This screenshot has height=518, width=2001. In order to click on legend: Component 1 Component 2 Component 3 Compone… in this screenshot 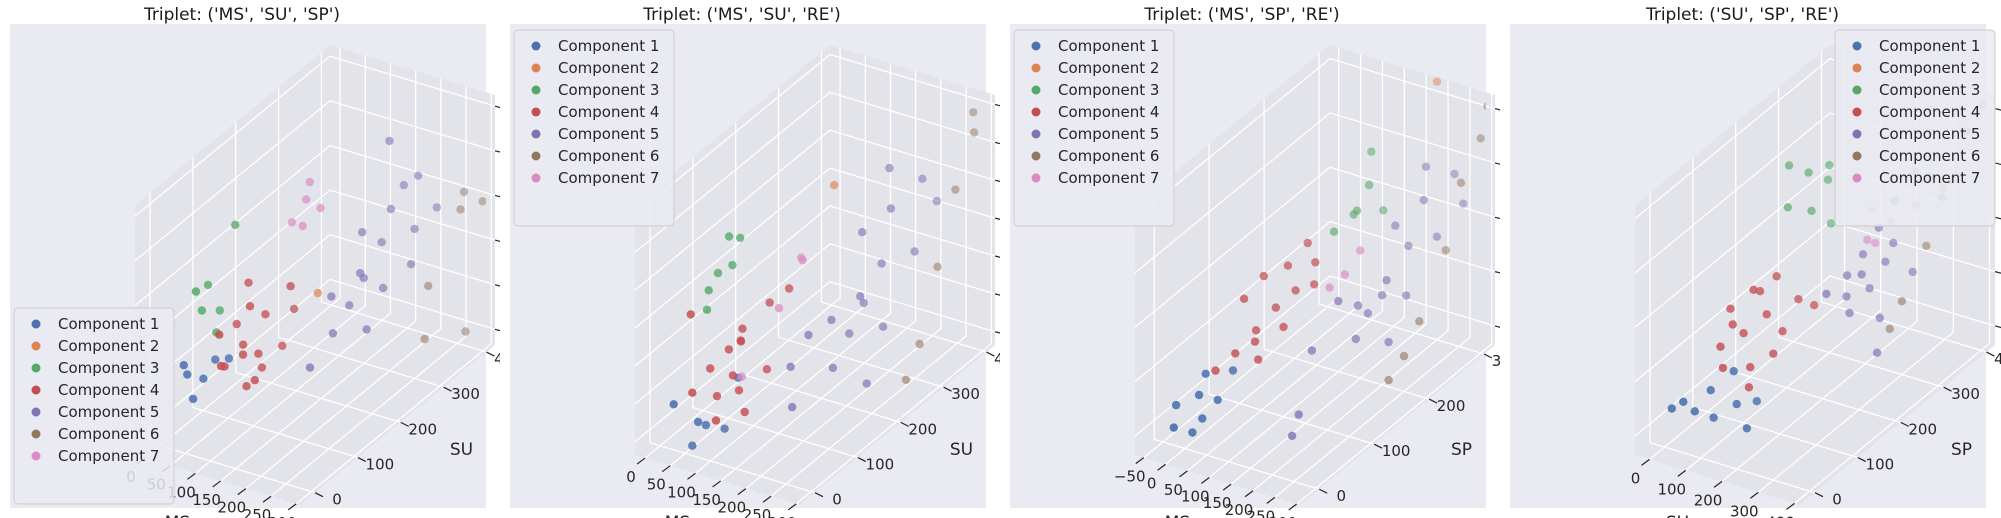, I will do `click(94, 406)`.